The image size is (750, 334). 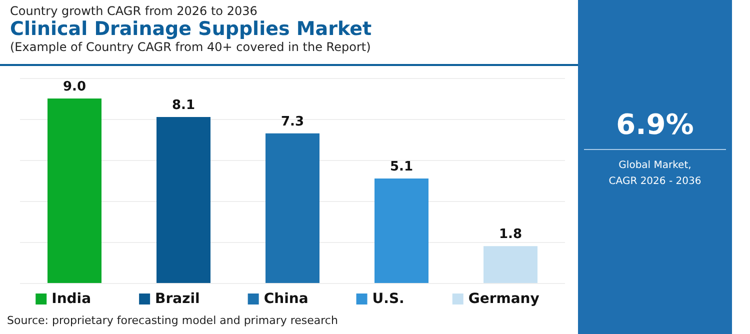 What do you see at coordinates (655, 182) in the screenshot?
I see `text: CAGR 2026 - 2036` at bounding box center [655, 182].